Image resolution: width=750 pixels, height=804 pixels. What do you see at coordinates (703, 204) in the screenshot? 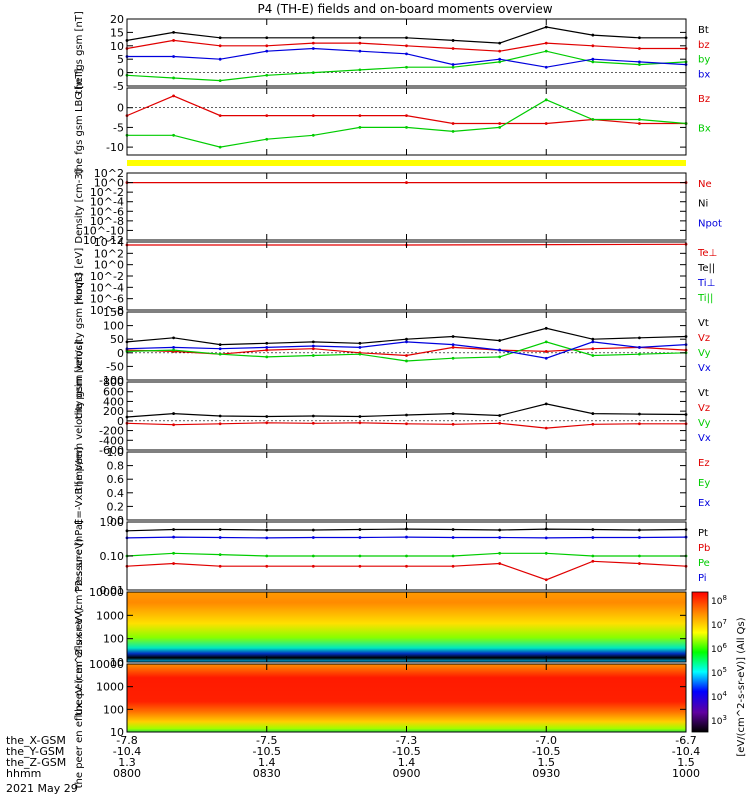
I see `legend-entry-Ni: Ni` at bounding box center [703, 204].